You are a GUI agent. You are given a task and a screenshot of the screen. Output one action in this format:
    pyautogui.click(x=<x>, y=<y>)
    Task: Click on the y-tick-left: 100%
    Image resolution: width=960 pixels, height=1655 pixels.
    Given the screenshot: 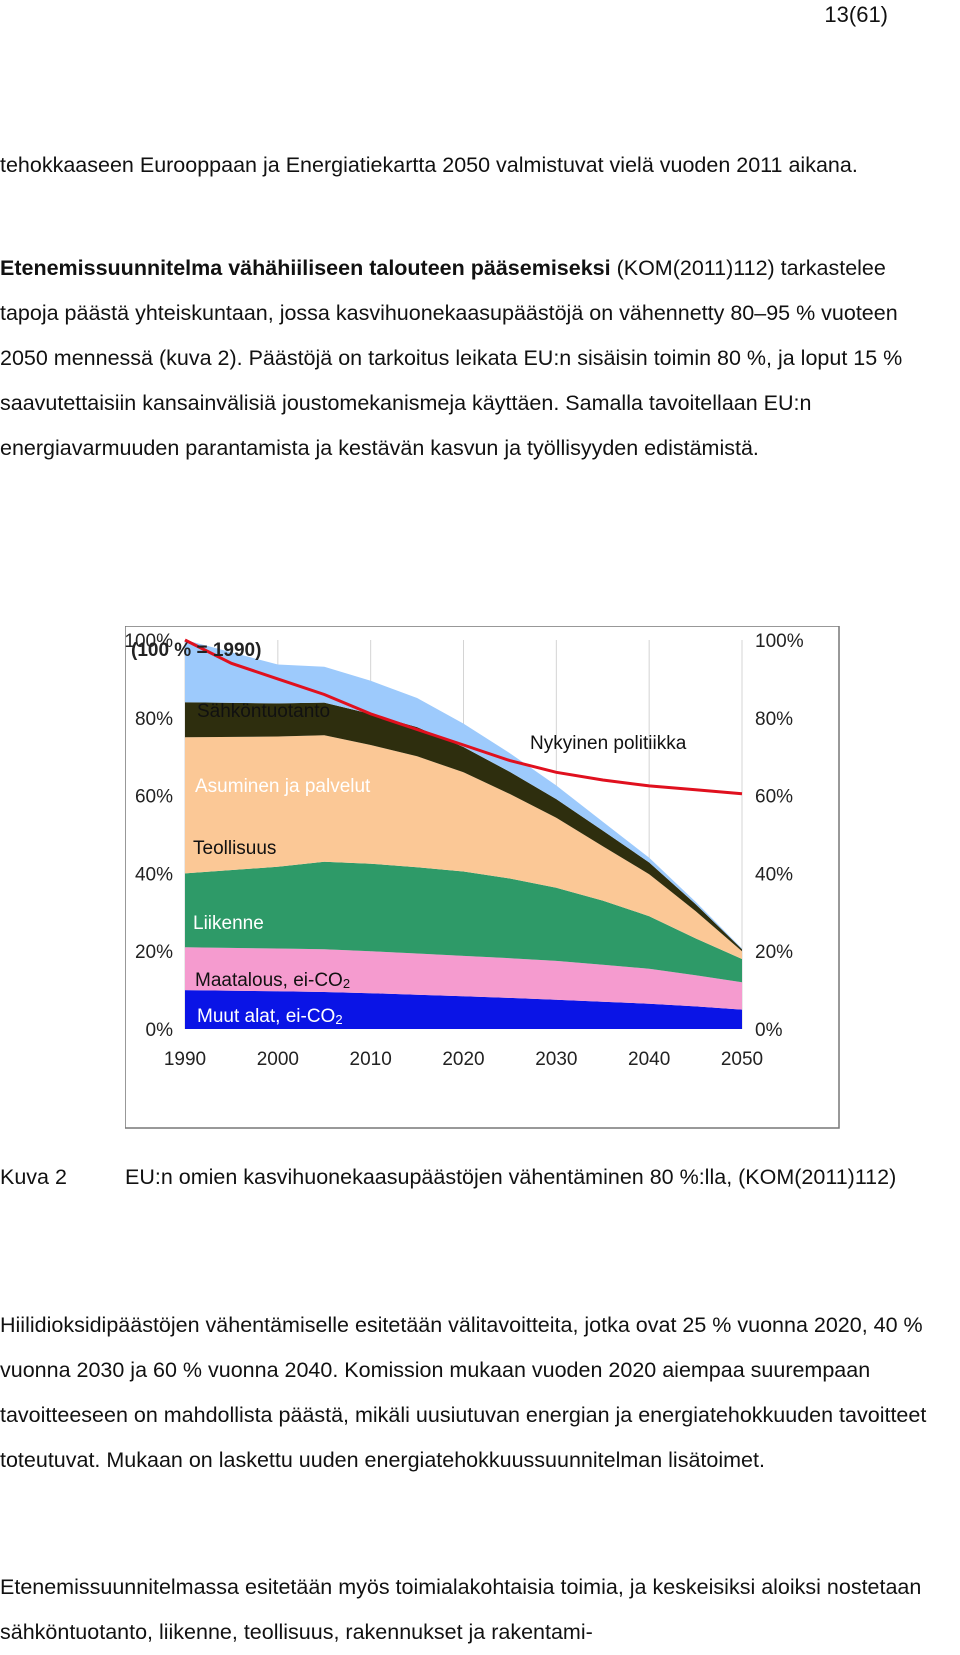 What is the action you would take?
    pyautogui.click(x=149, y=641)
    